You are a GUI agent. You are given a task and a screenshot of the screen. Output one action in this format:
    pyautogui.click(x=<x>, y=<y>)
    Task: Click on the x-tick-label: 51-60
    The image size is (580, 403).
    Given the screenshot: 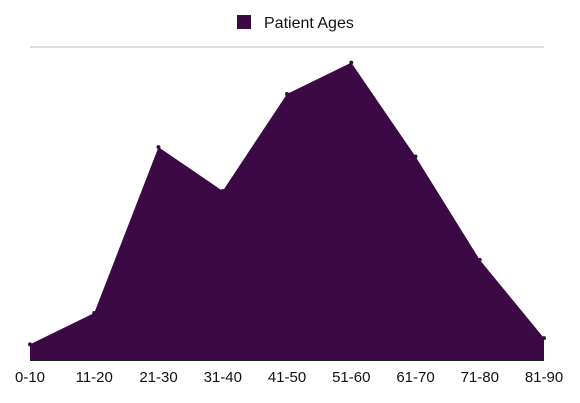 What is the action you would take?
    pyautogui.click(x=351, y=377)
    